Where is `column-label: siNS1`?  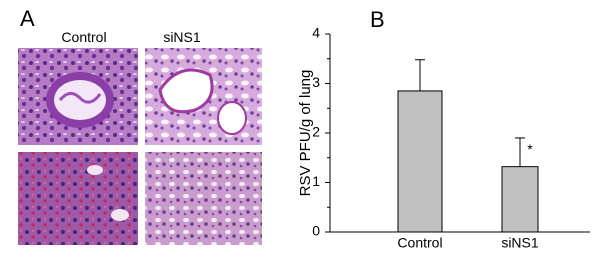 column-label: siNS1 is located at coordinates (182, 37).